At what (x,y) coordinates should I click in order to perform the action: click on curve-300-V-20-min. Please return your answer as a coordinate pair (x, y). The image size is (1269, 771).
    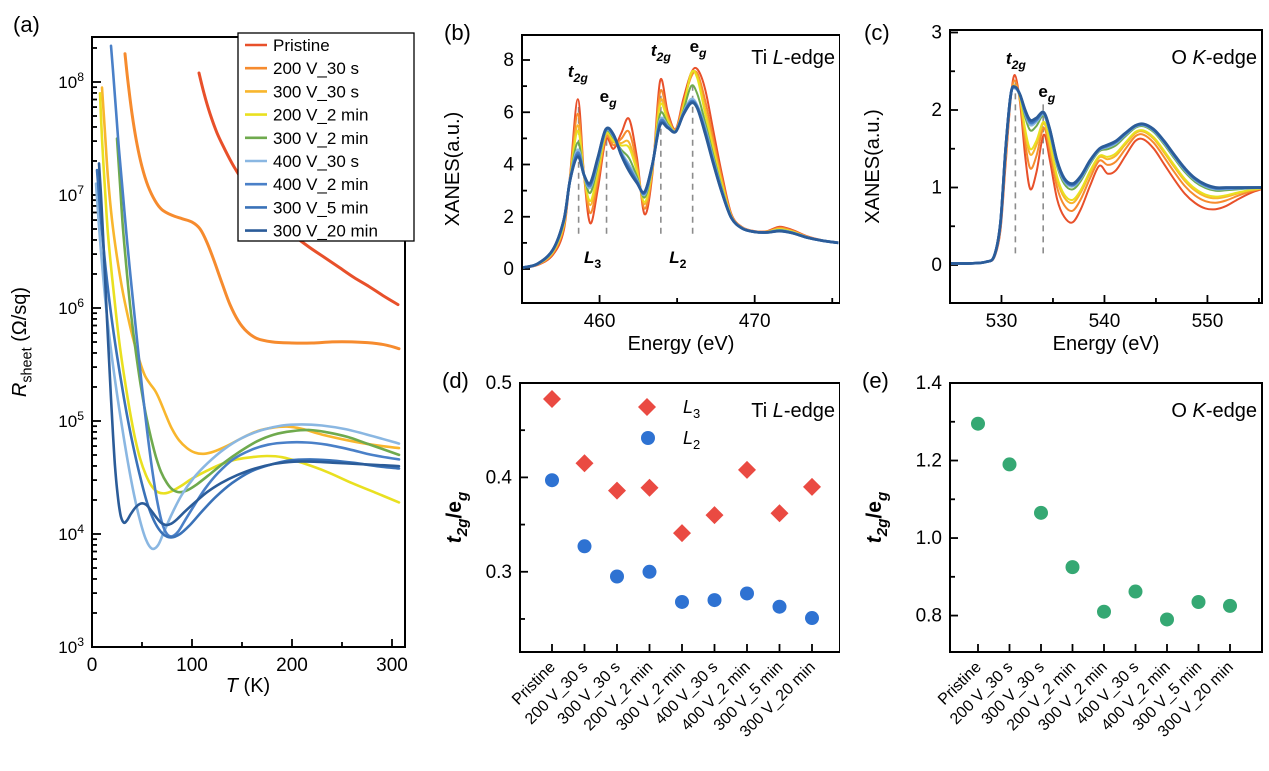
    Looking at the image, I should click on (249, 344).